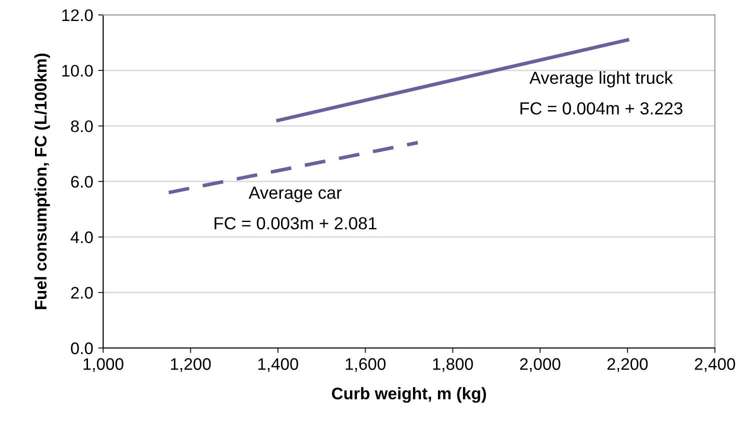  I want to click on y-tick-label: 0.0, so click(81, 348).